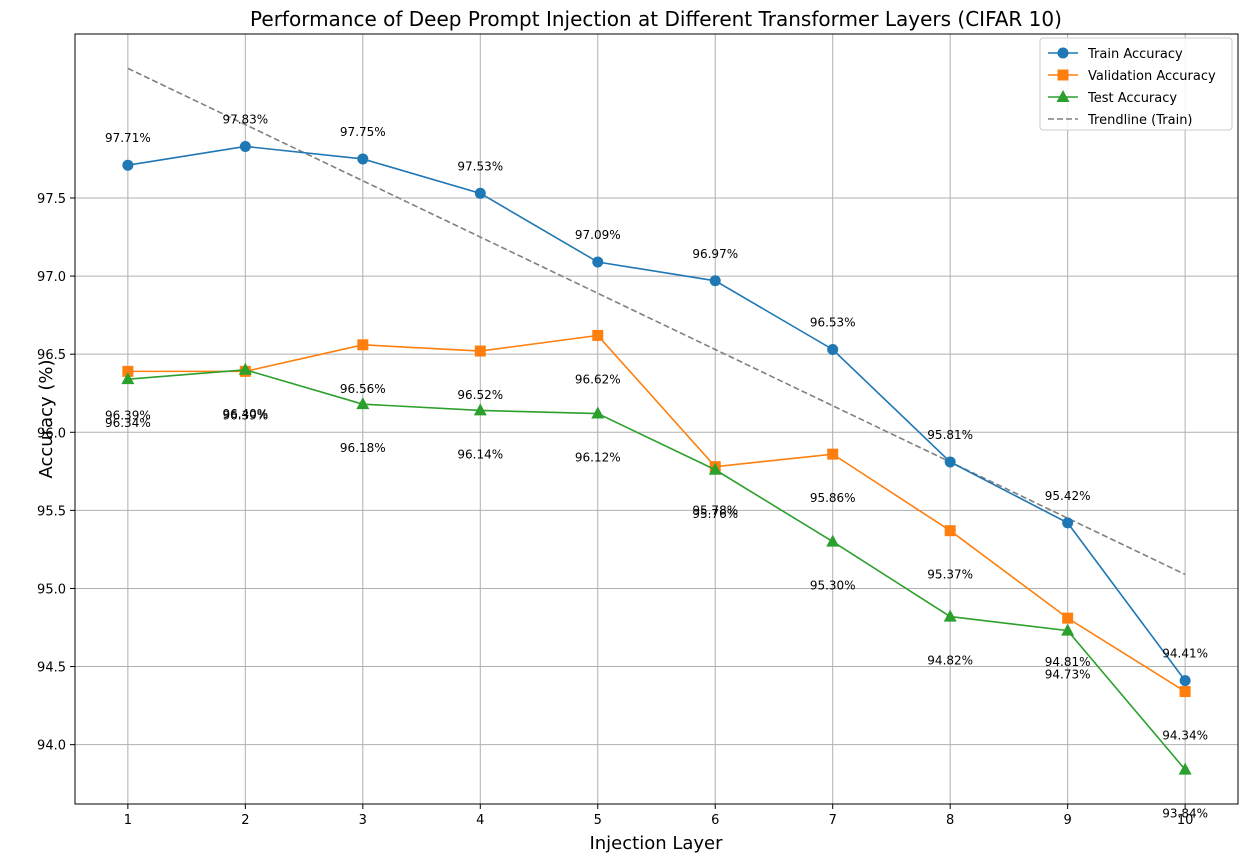  What do you see at coordinates (363, 448) in the screenshot?
I see `data-label: 96.18%` at bounding box center [363, 448].